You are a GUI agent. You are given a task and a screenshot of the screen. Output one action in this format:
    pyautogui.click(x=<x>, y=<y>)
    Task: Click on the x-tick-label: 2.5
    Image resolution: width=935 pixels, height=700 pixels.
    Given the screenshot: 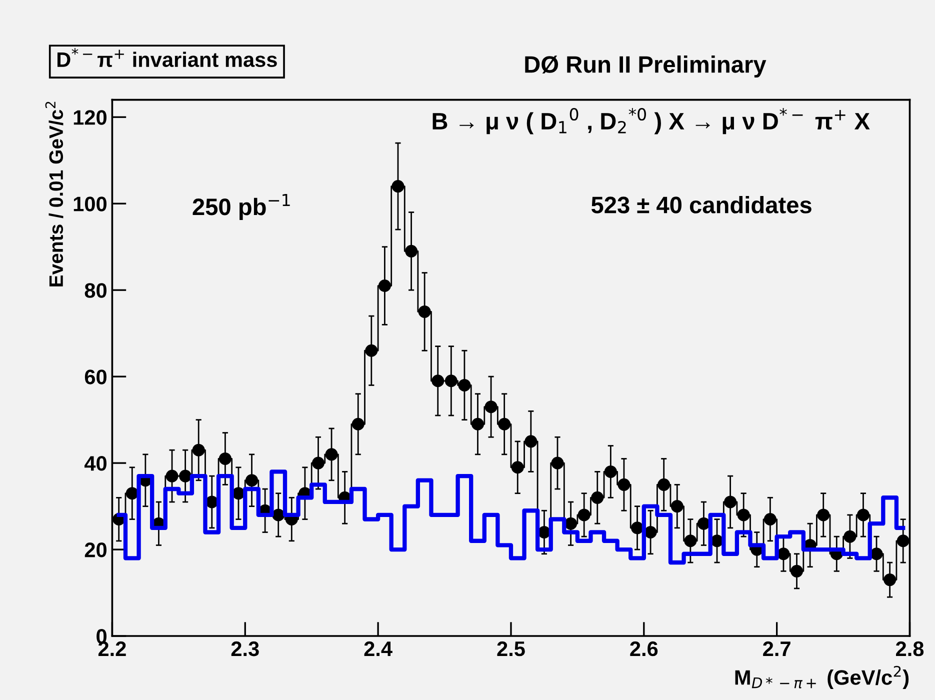 What is the action you would take?
    pyautogui.click(x=511, y=648)
    